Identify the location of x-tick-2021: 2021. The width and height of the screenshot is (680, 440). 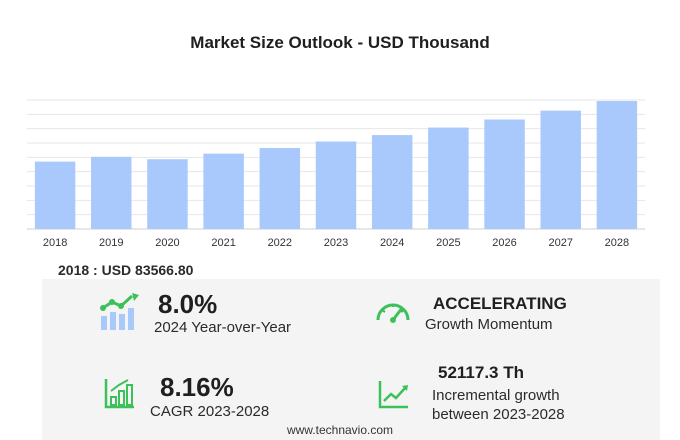
(223, 243).